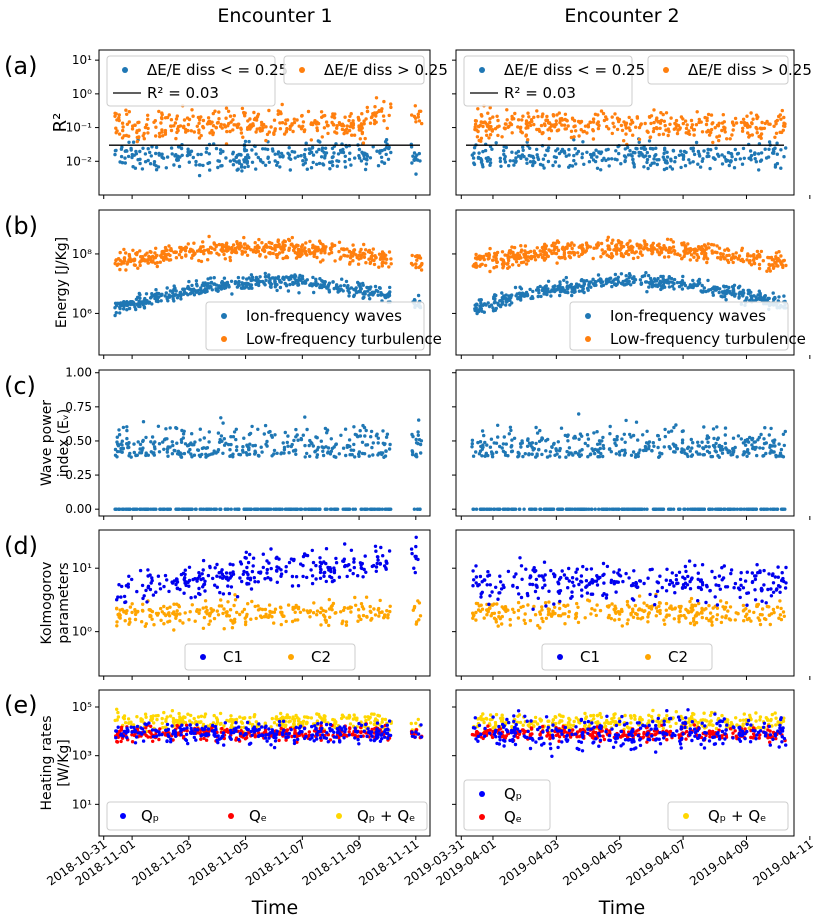 This screenshot has width=830, height=924. I want to click on x-axis-label-1: Time, so click(275, 908).